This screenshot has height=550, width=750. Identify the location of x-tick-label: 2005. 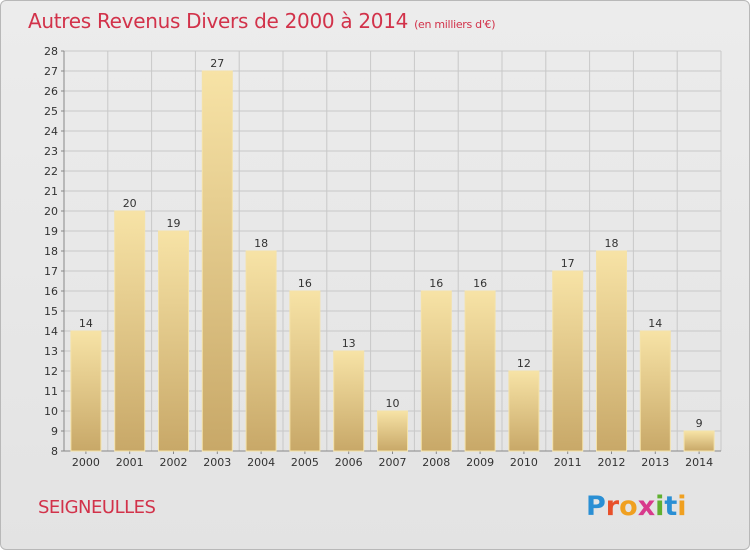
(305, 462).